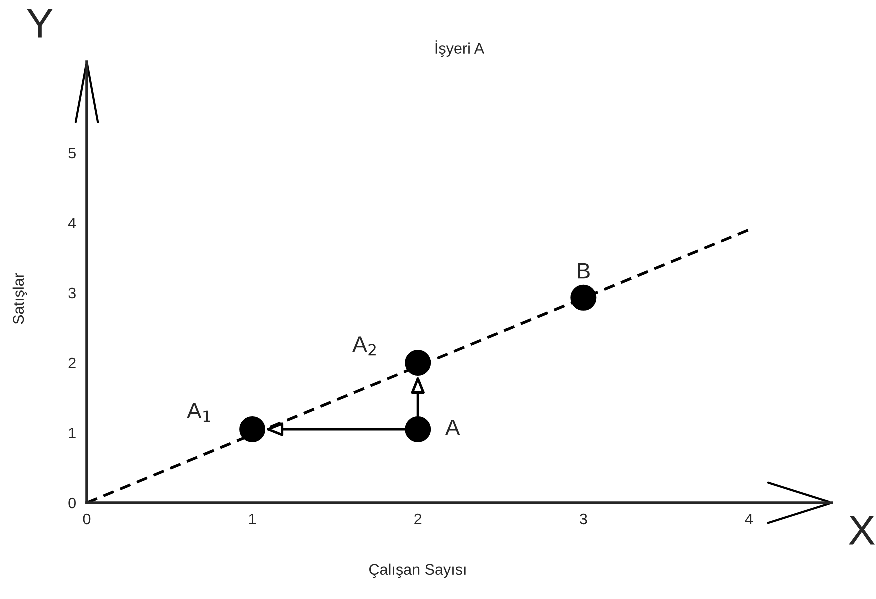 The height and width of the screenshot is (599, 876). I want to click on y-tick-label: 5, so click(72, 153).